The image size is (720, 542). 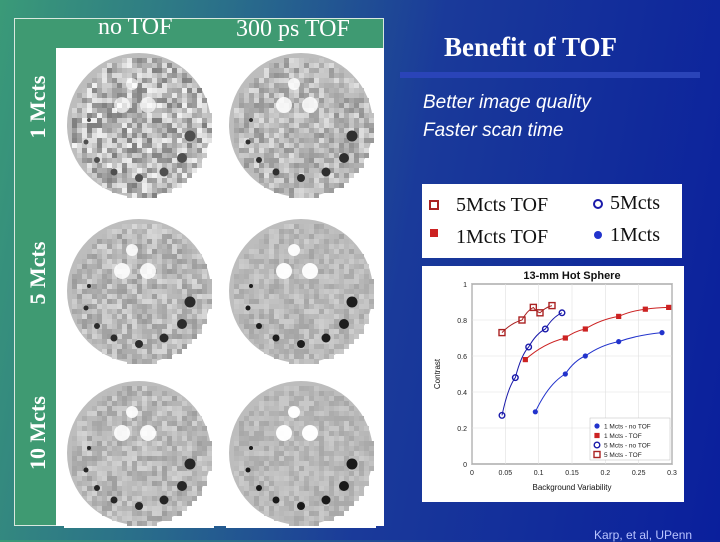 I want to click on chart-legend-label: 1 Mcts - no TOF, so click(x=627, y=427).